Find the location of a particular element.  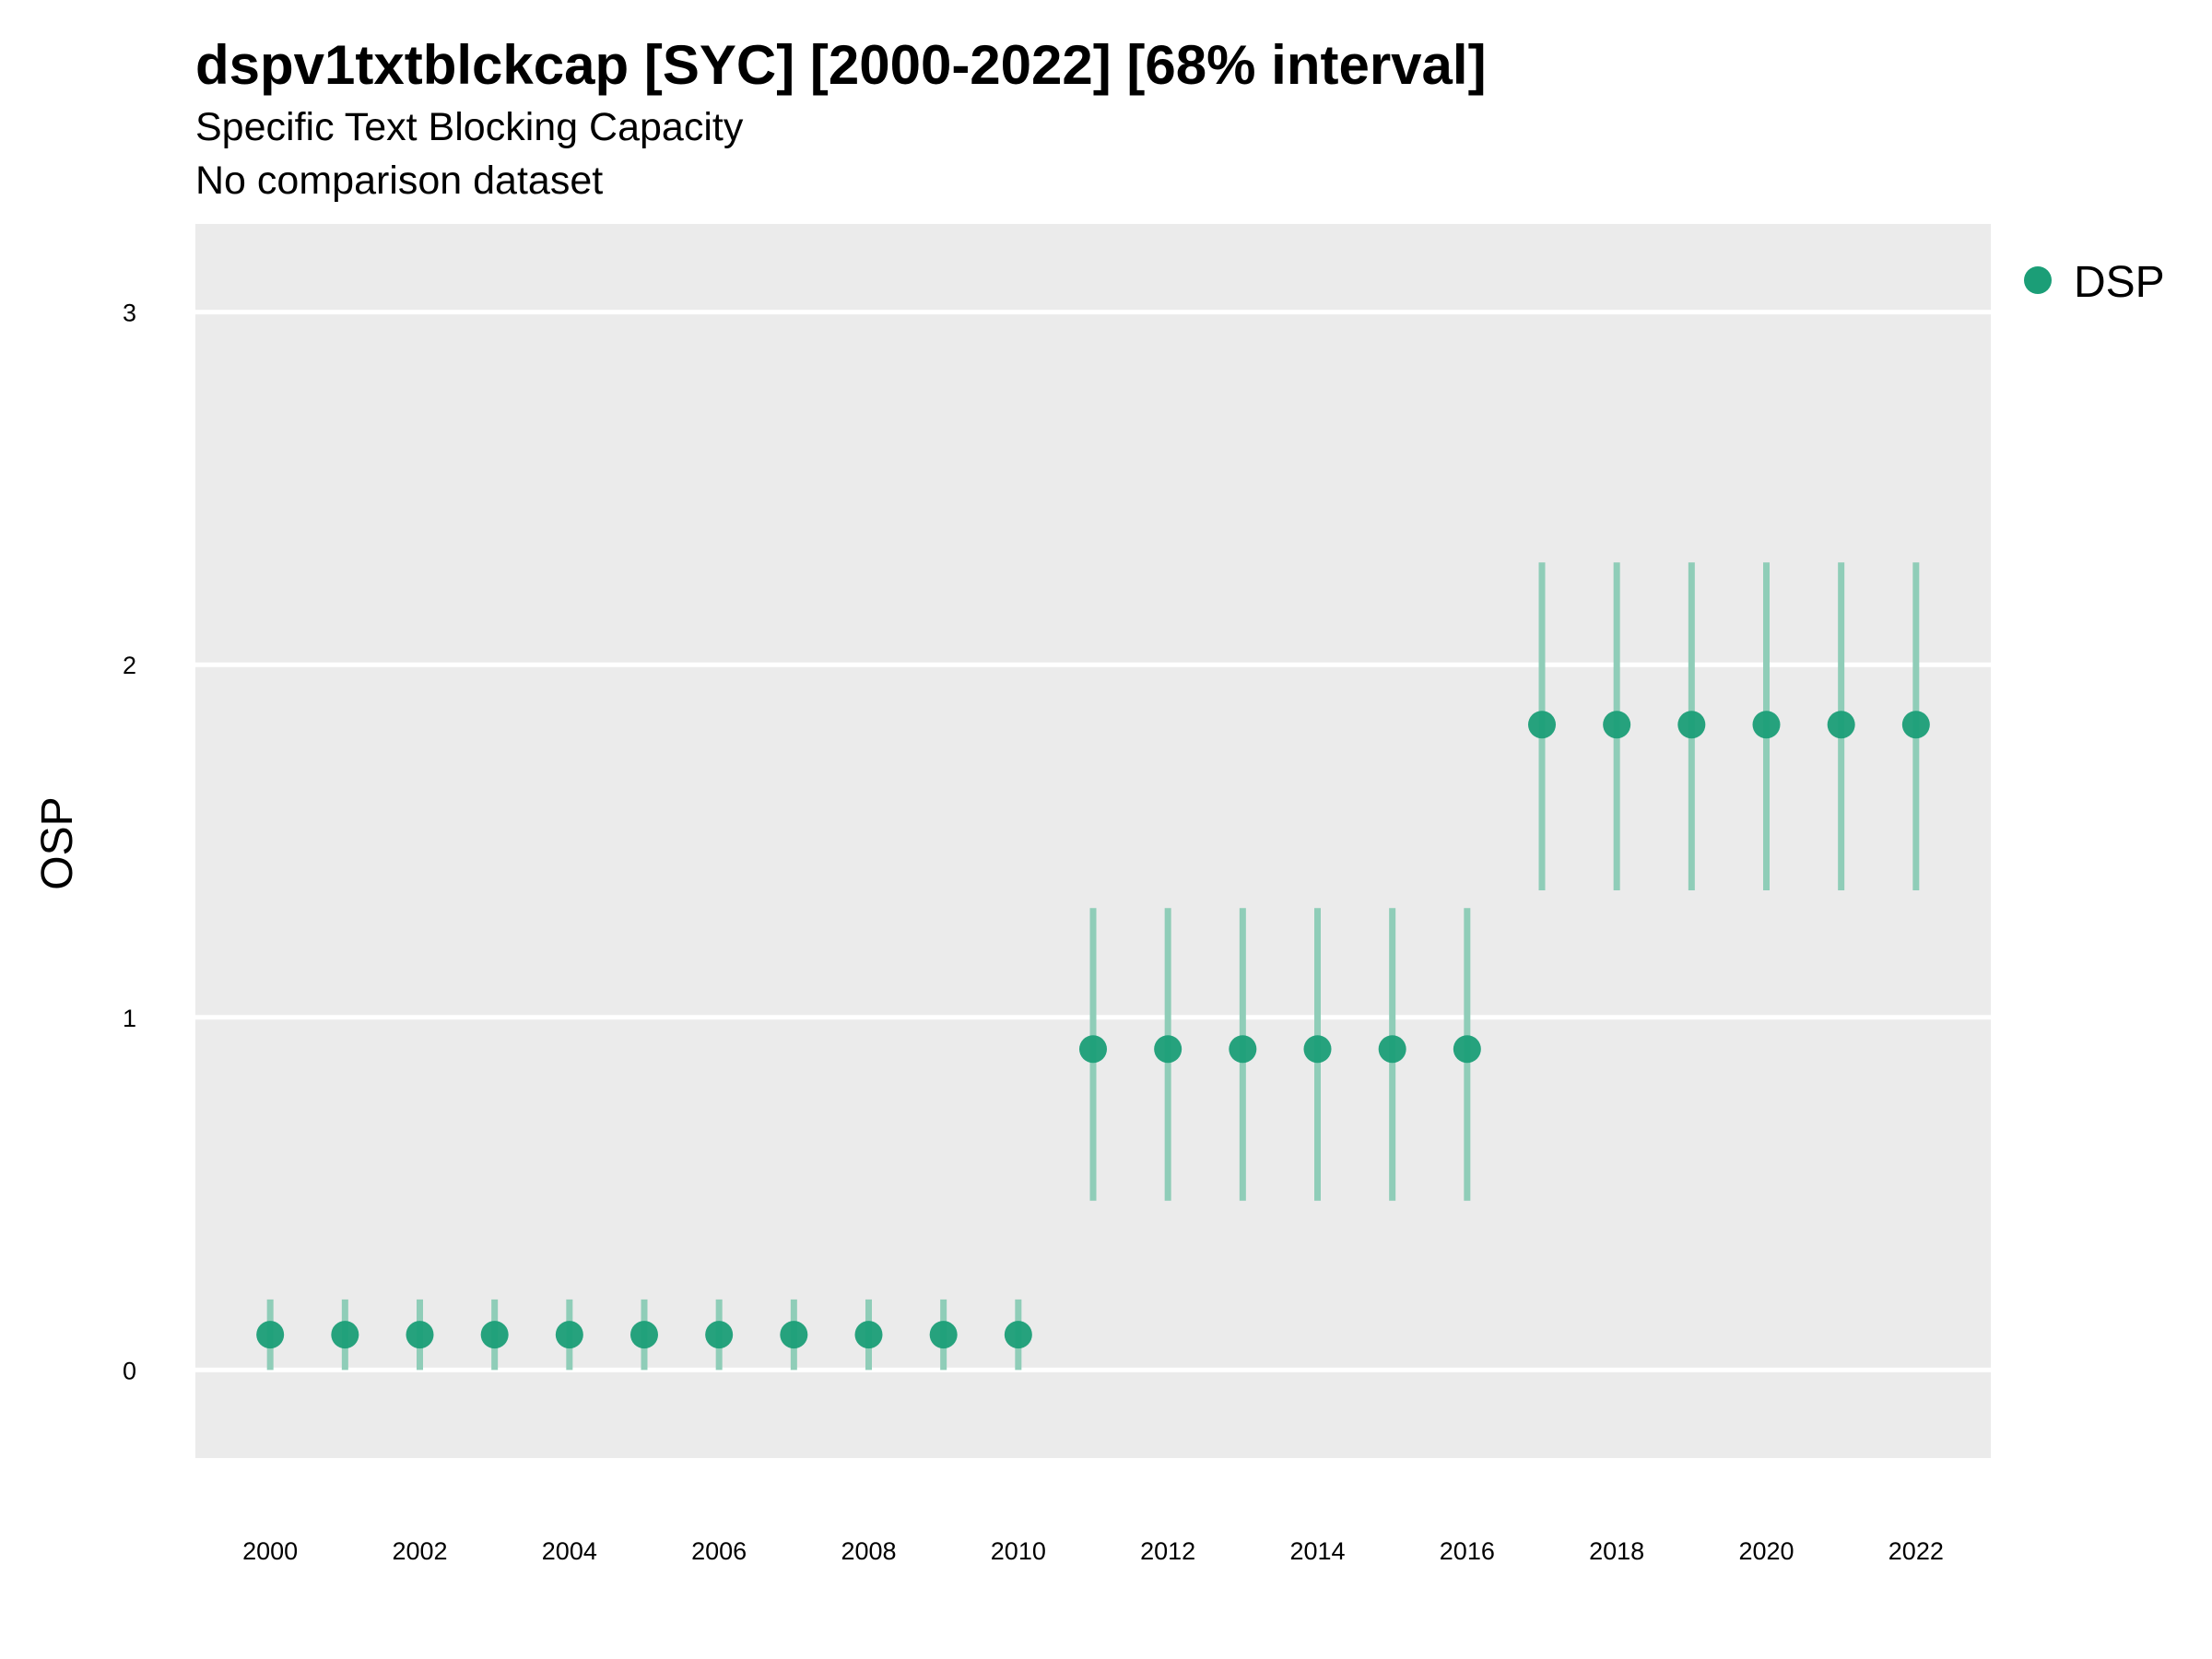

legend: DSP is located at coordinates (2094, 282).